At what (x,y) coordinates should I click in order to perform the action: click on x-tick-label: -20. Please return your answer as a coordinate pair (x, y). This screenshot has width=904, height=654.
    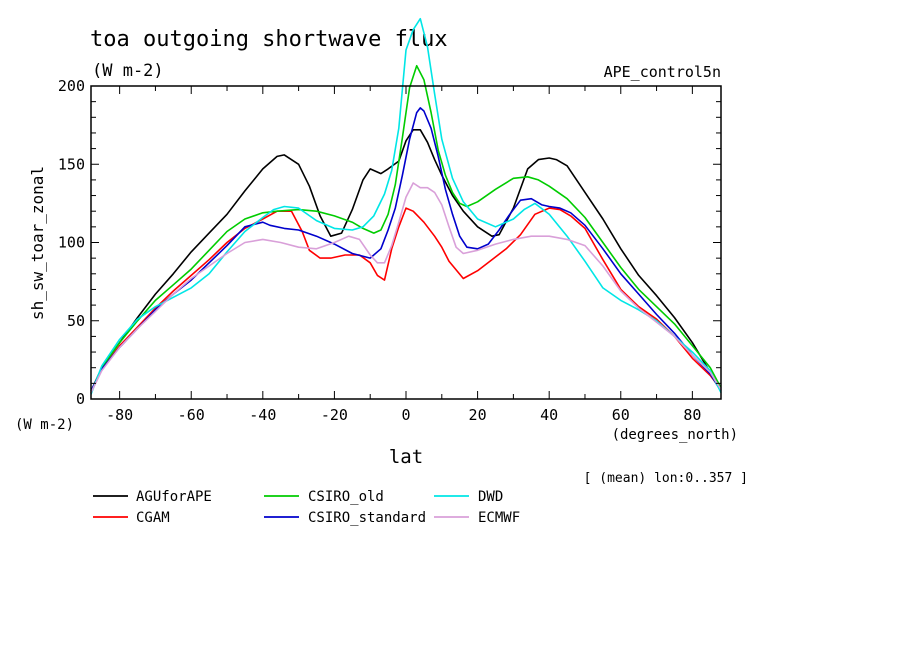
    Looking at the image, I should click on (334, 415).